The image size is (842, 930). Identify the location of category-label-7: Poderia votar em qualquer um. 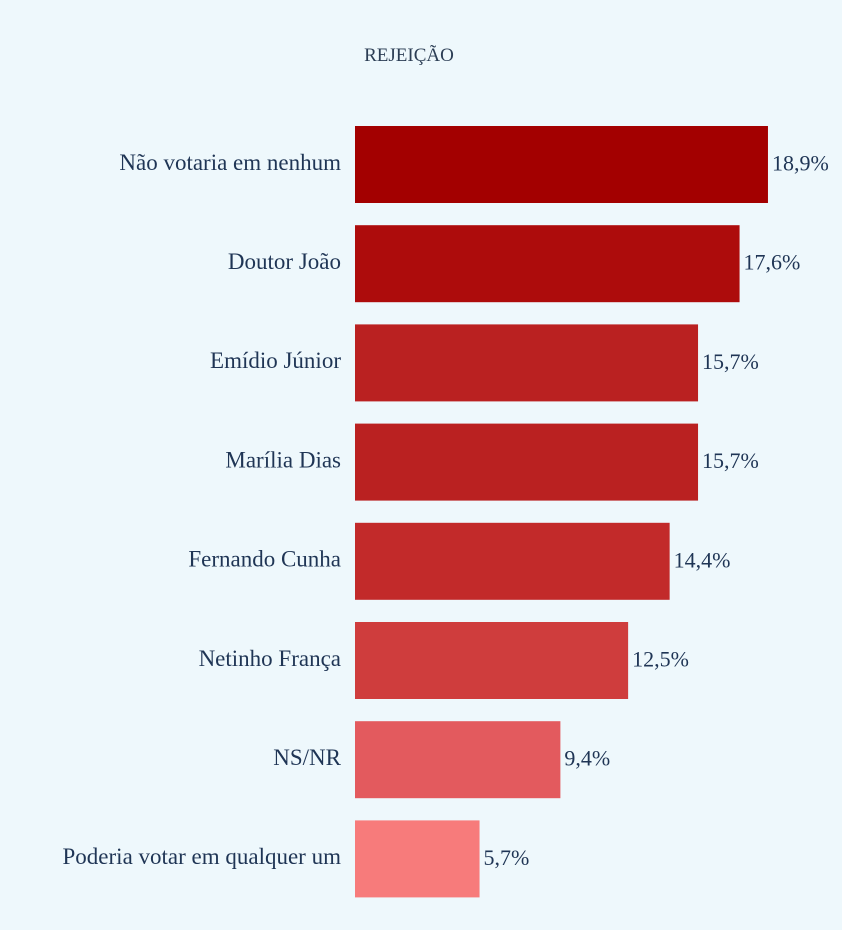
(202, 856).